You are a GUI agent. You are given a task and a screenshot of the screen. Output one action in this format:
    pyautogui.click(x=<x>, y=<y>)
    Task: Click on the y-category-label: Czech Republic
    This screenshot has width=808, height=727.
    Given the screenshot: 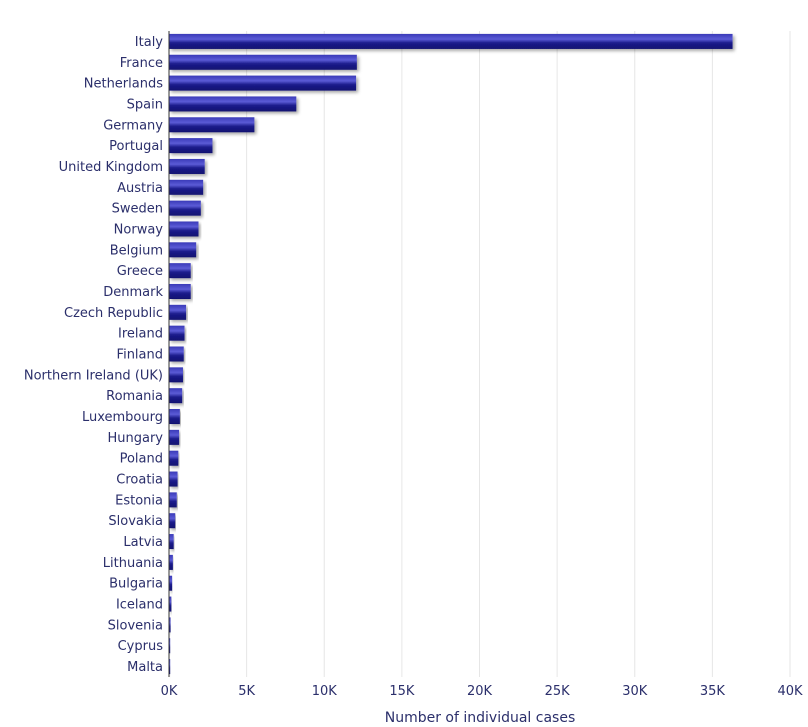 What is the action you would take?
    pyautogui.click(x=113, y=313)
    